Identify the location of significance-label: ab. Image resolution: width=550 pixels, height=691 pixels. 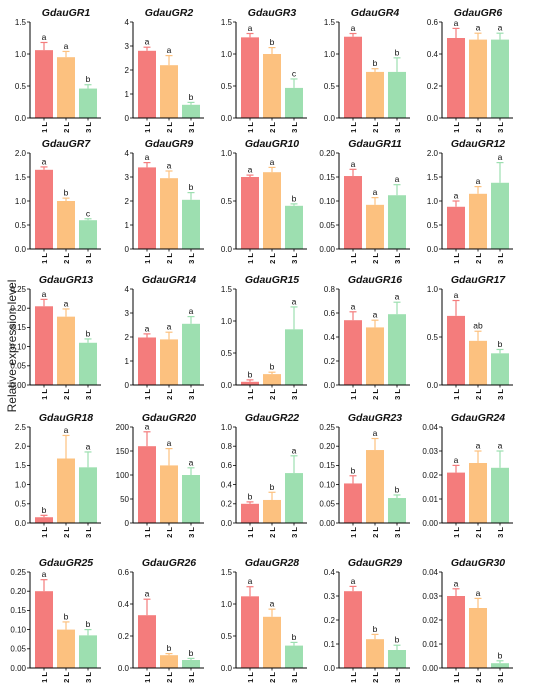
(478, 326).